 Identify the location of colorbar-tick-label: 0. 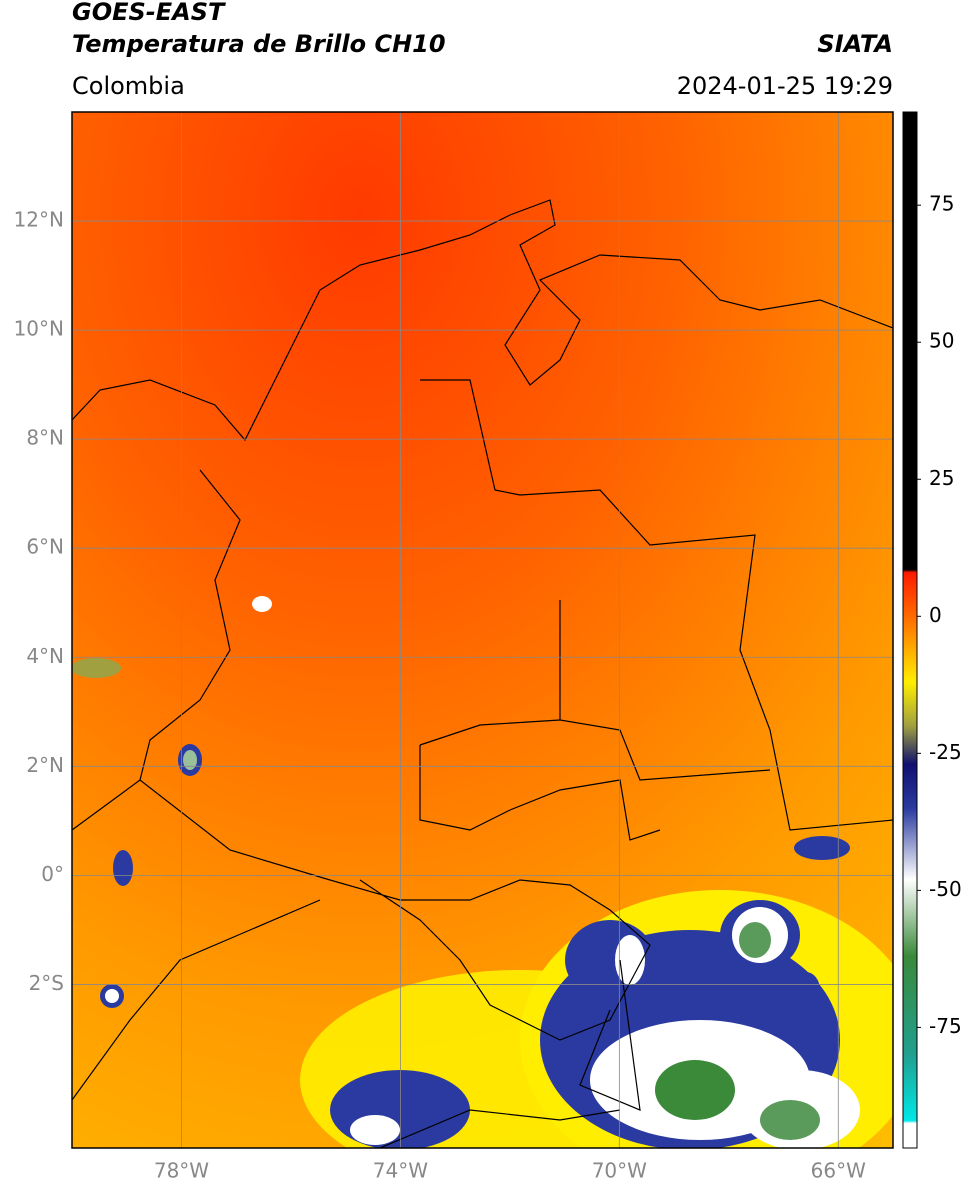
(935, 615).